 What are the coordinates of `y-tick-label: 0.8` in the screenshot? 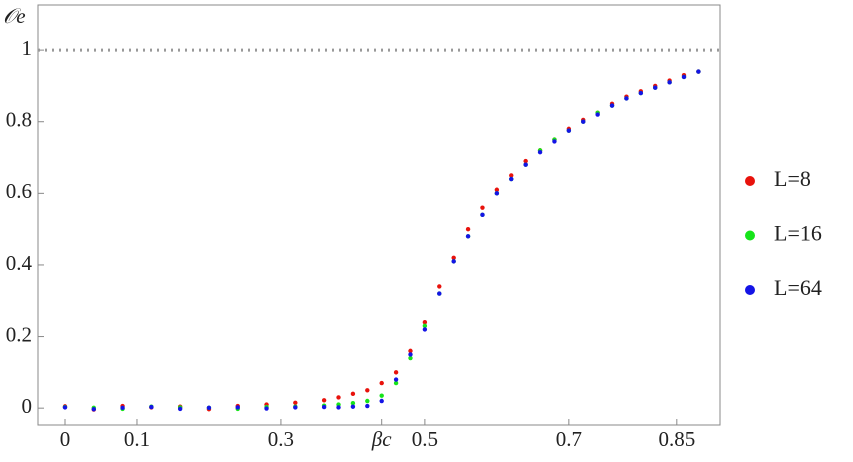 It's located at (19, 120).